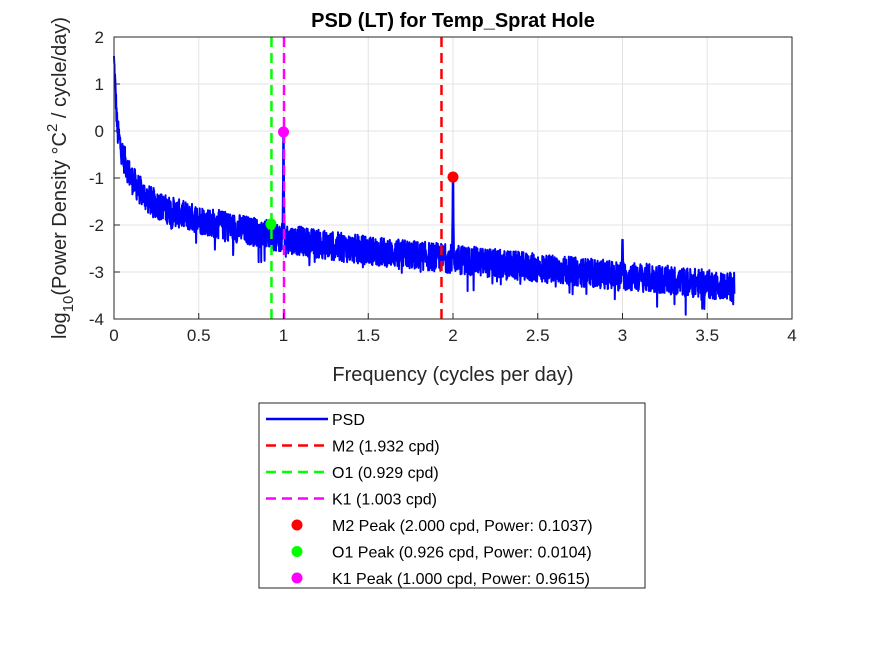  I want to click on y-tick-label: 0, so click(99, 131).